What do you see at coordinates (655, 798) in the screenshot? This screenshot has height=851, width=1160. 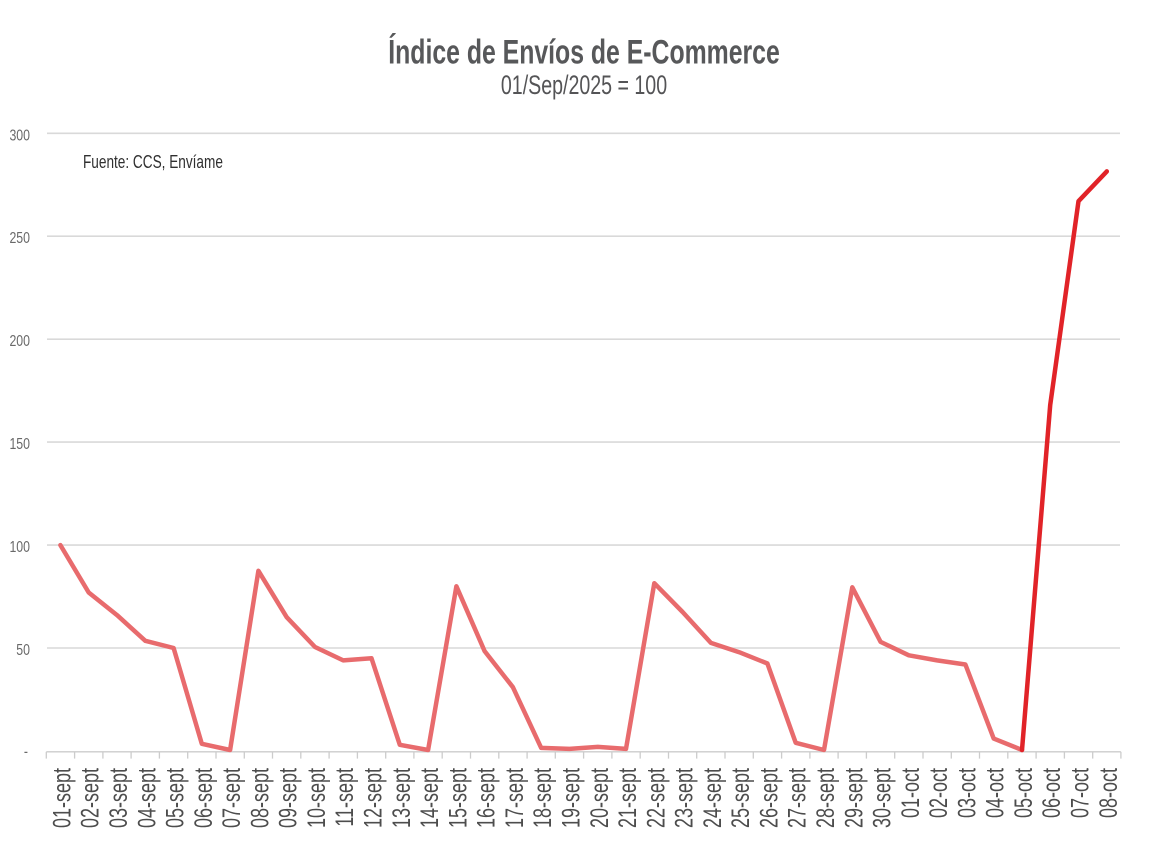 I see `svg-text: 22-sept` at bounding box center [655, 798].